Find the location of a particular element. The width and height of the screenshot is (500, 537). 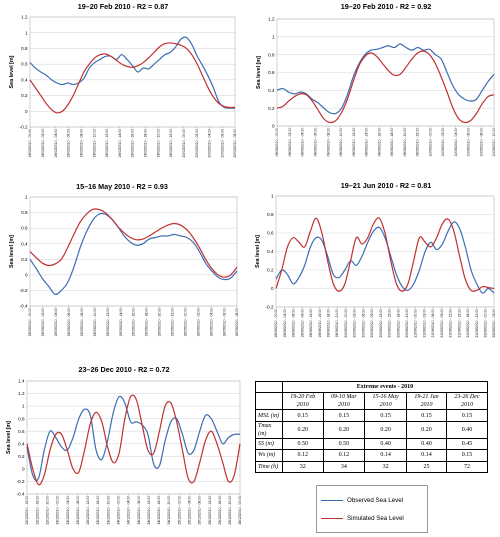

x-tick-label: 23/12/2010 - 00:00 is located at coordinates (58, 510).